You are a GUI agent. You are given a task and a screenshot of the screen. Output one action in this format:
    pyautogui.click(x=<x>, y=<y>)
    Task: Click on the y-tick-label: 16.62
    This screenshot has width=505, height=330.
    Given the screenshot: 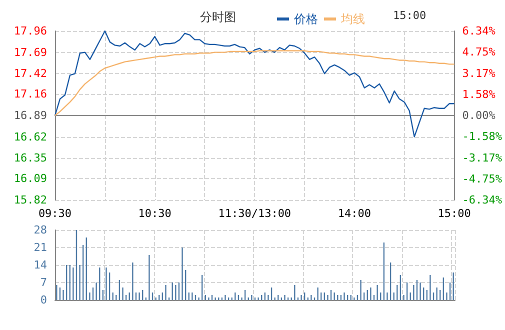 What is the action you would take?
    pyautogui.click(x=30, y=137)
    